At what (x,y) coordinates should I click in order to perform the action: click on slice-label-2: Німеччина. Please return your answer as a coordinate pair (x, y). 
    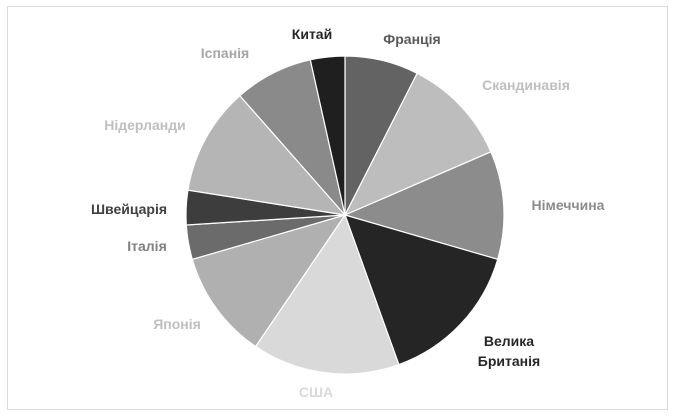
    Looking at the image, I should click on (568, 205).